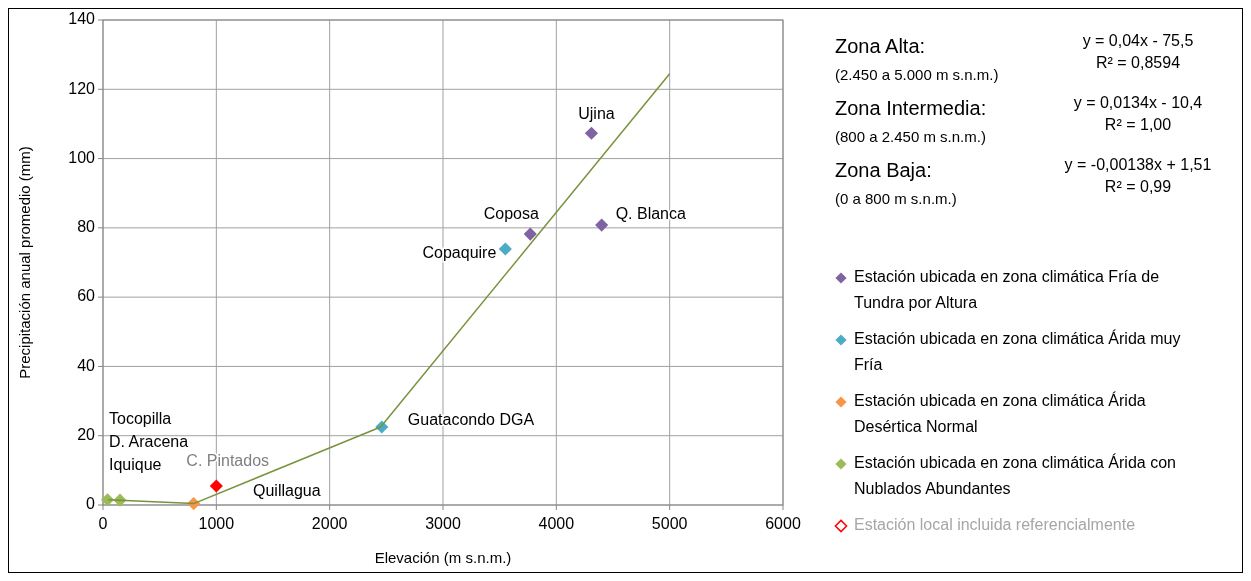 This screenshot has height=581, width=1251. Describe the element at coordinates (1138, 187) in the screenshot. I see `text: R² = 0,99` at that location.